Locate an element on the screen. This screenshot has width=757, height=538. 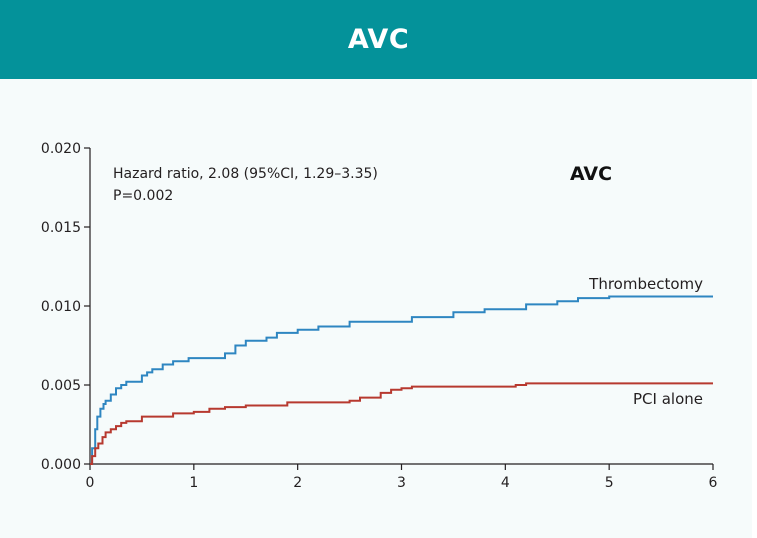
header-title: AVC is located at coordinates (378, 39).